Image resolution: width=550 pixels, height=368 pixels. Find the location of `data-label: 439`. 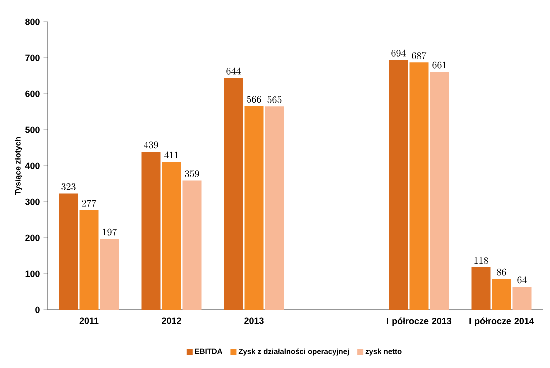

data-label: 439 is located at coordinates (151, 145).